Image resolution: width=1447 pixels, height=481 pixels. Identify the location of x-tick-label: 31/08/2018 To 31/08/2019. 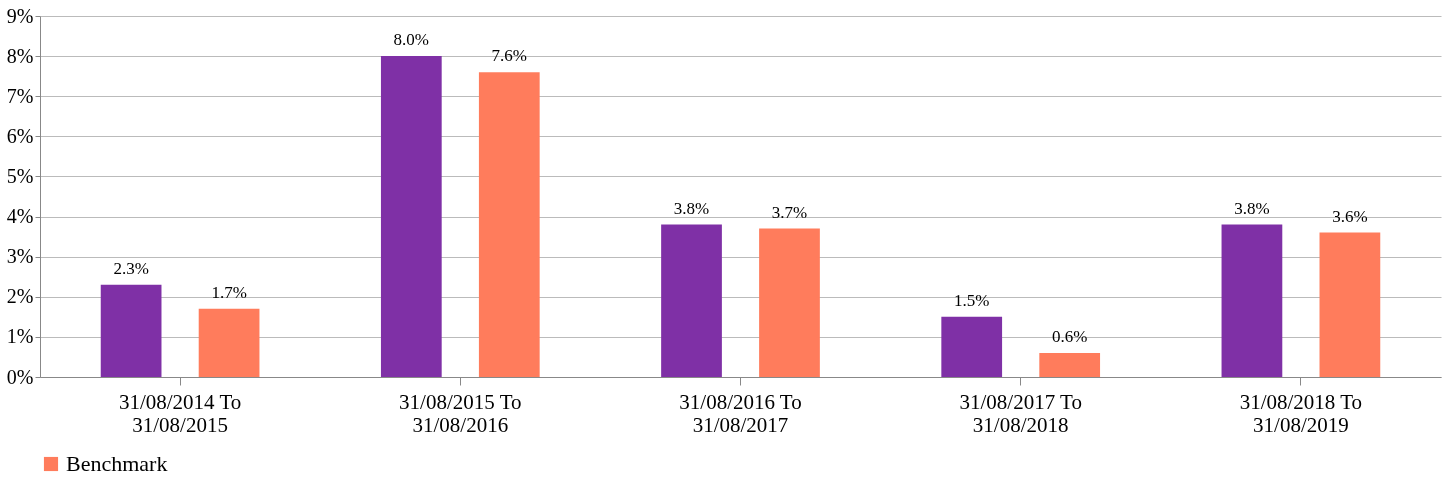
(1301, 413).